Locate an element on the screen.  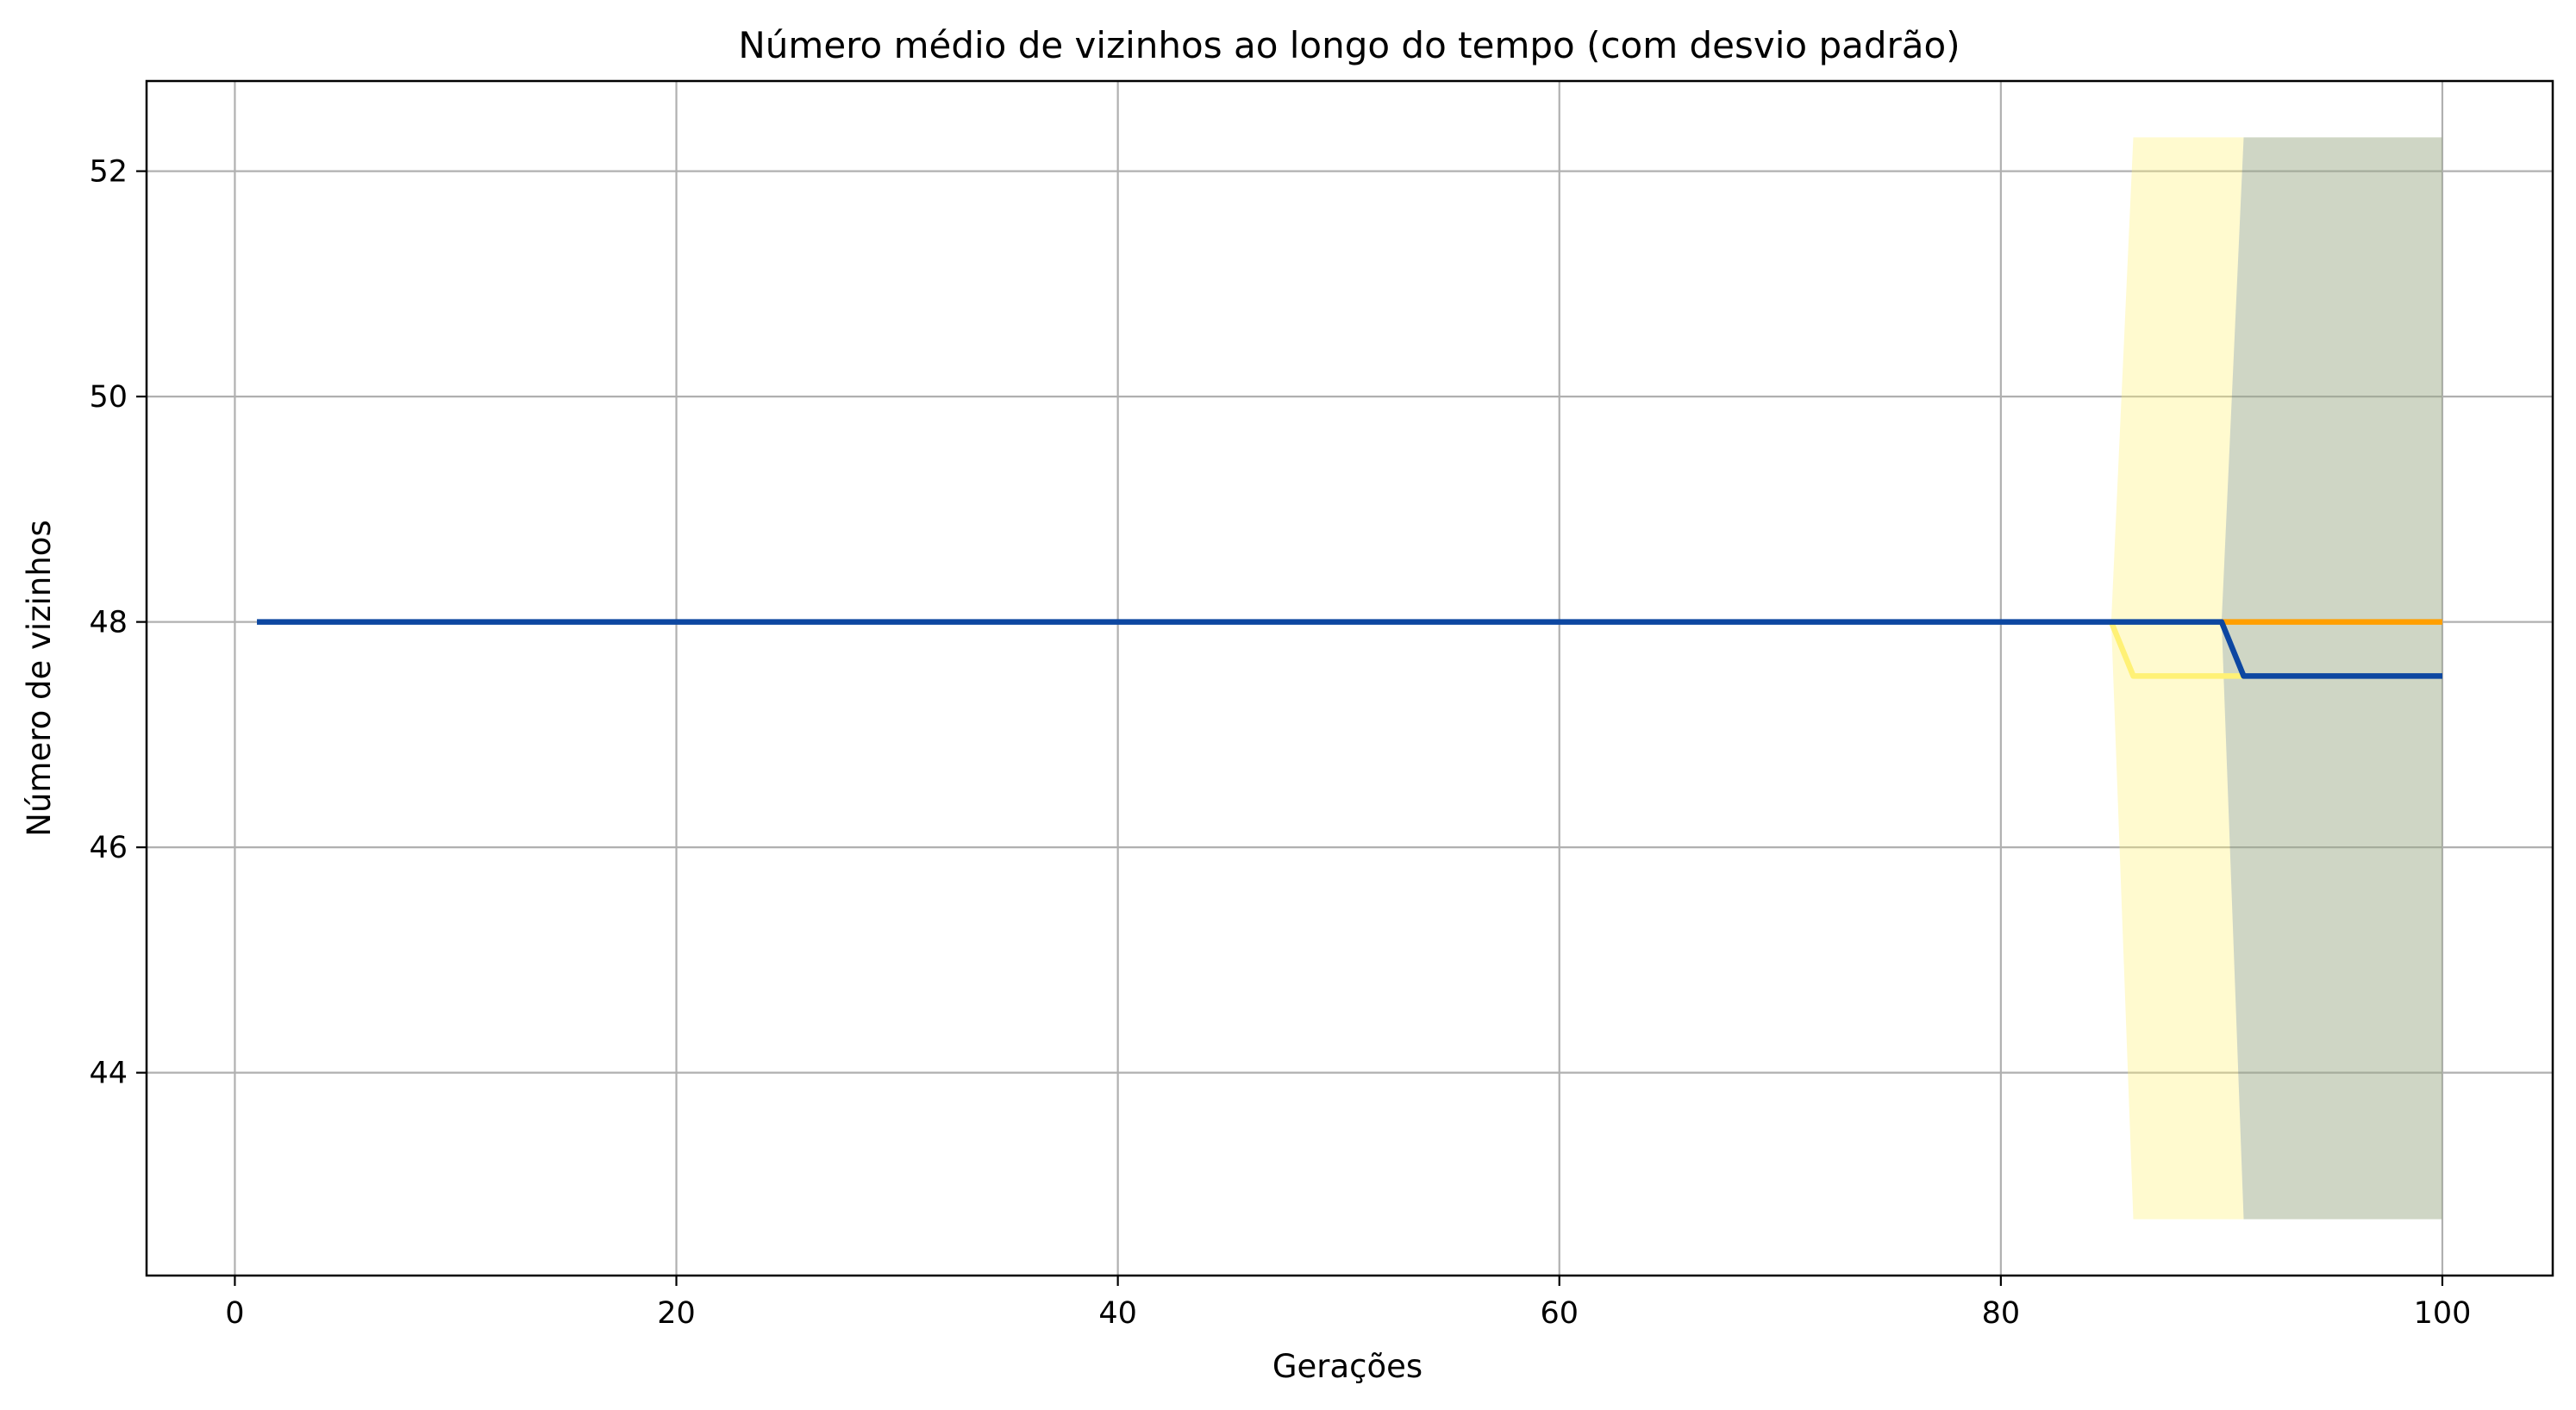
x-tick-label: 100 is located at coordinates (2443, 1313).